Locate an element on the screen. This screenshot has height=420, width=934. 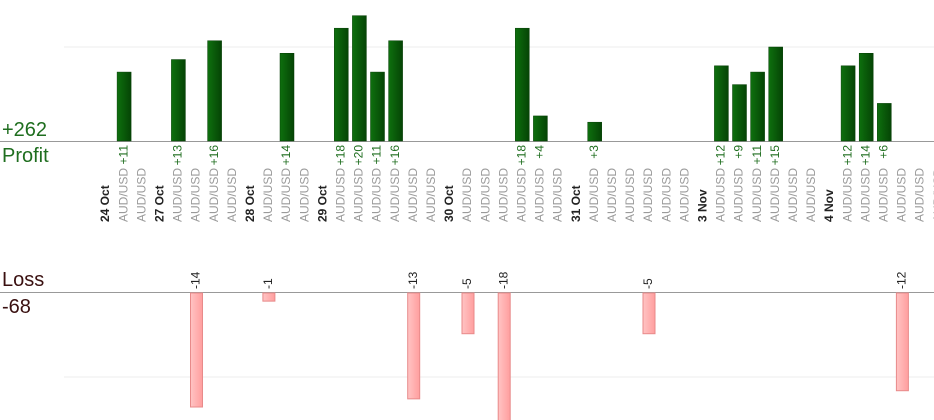
loss-total: -68 is located at coordinates (16, 307).